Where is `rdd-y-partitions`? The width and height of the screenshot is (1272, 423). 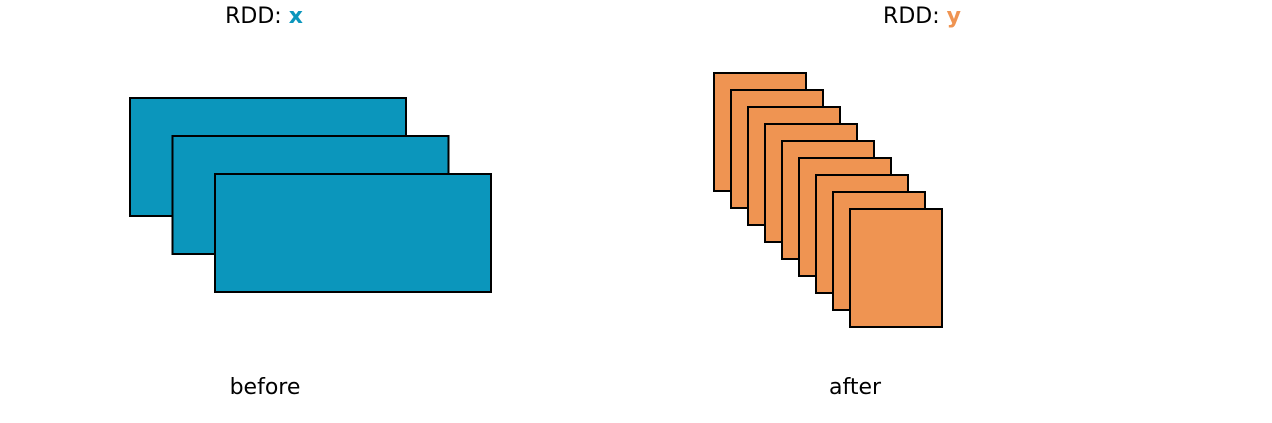
rdd-y-partitions is located at coordinates (828, 200).